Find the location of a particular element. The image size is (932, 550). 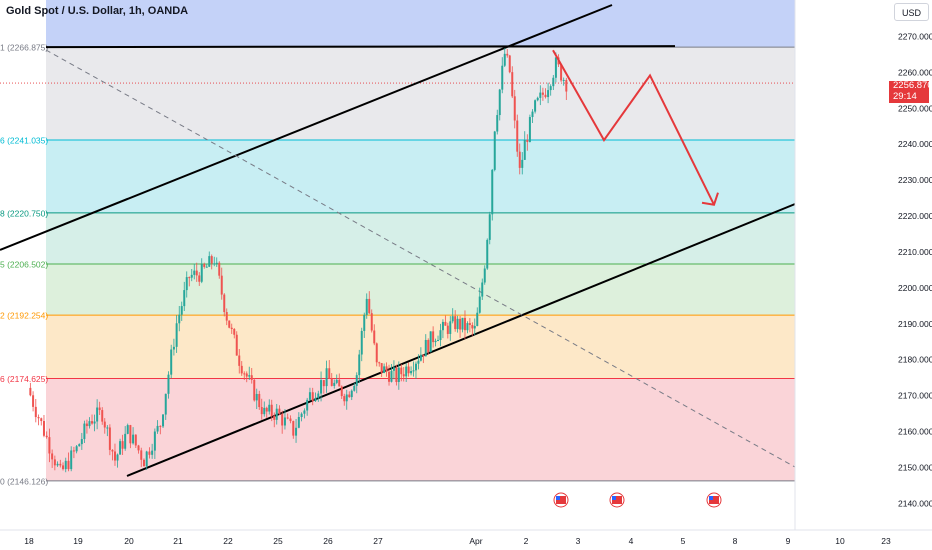

projection-path is located at coordinates (635, 127).